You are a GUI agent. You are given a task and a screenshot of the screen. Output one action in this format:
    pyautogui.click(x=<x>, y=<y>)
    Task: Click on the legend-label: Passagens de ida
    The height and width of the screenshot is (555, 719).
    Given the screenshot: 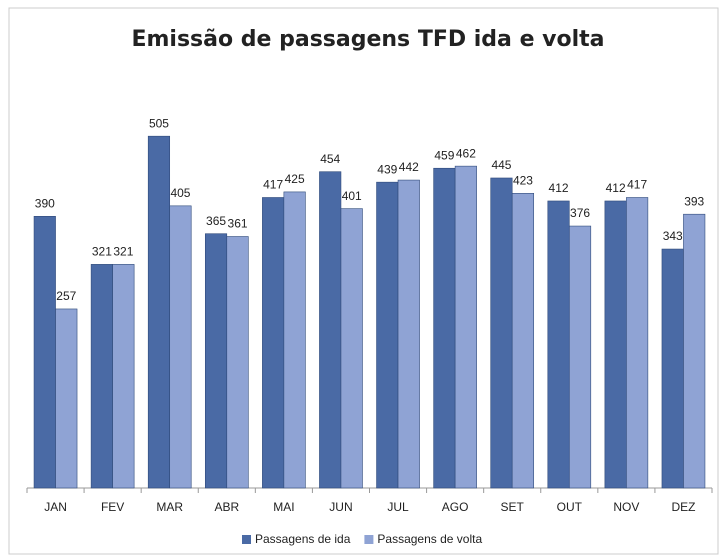 What is the action you would take?
    pyautogui.click(x=303, y=539)
    